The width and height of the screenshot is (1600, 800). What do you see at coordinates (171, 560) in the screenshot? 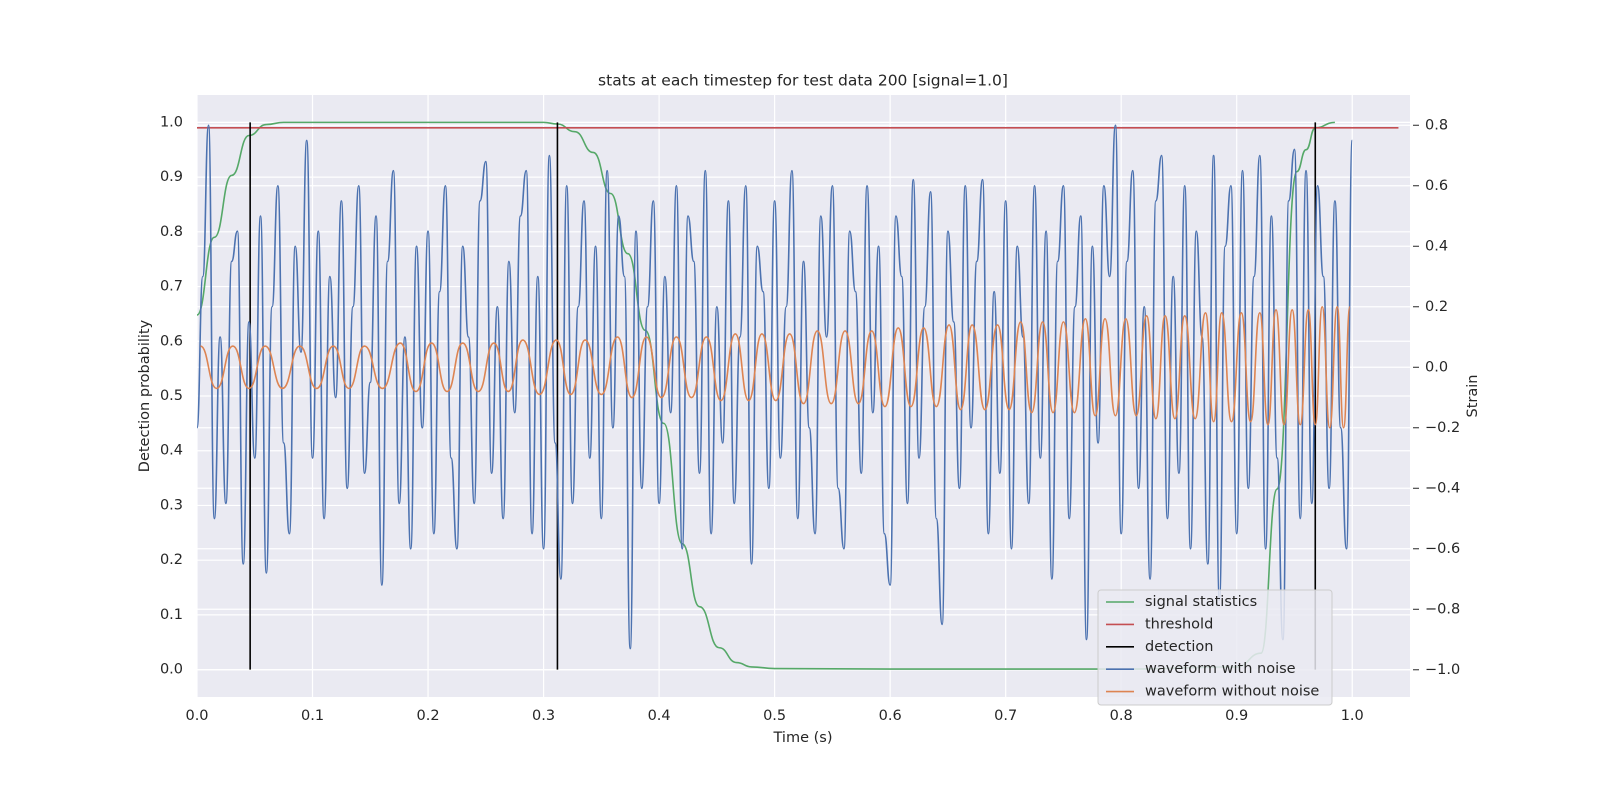
I see `y-tick-label: 0.2` at bounding box center [171, 560].